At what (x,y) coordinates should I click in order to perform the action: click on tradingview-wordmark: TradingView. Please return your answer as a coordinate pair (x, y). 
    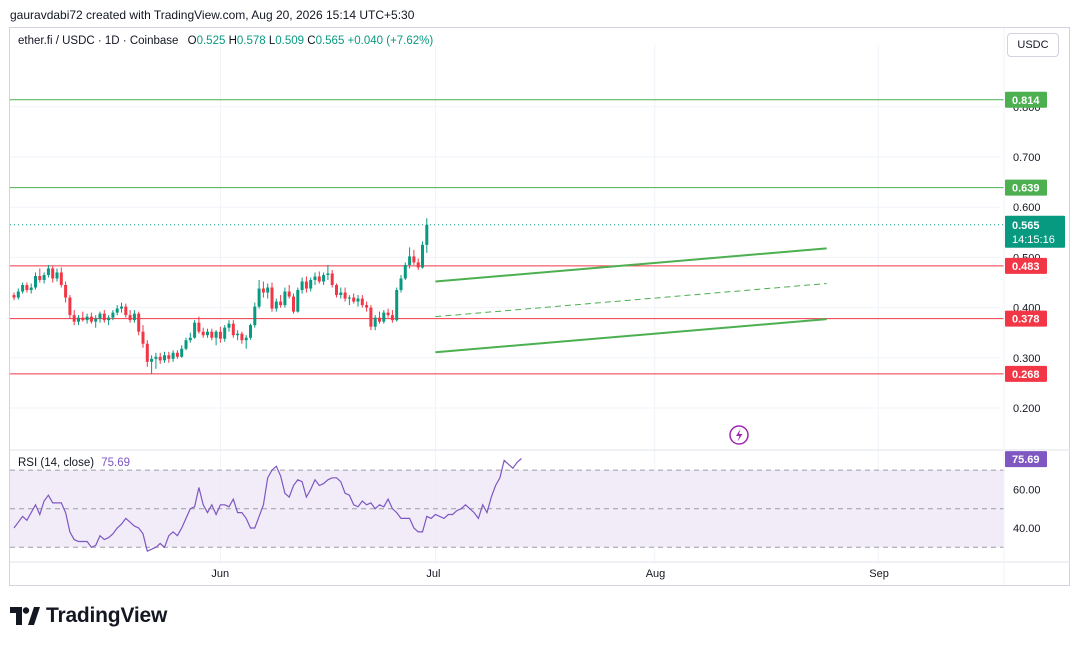
    Looking at the image, I should click on (107, 615).